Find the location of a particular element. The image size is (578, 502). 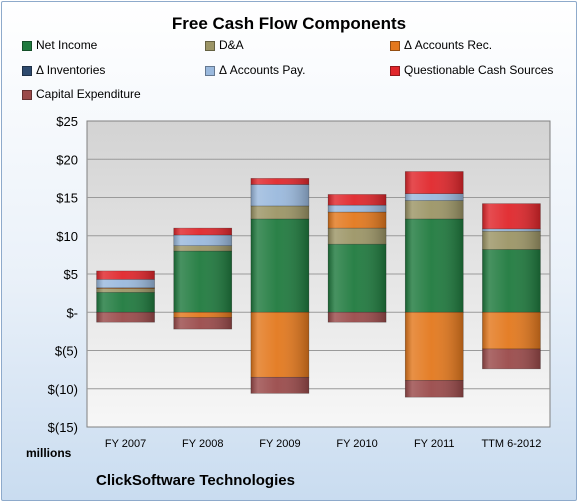

y-tick-label: $5 is located at coordinates (71, 274).